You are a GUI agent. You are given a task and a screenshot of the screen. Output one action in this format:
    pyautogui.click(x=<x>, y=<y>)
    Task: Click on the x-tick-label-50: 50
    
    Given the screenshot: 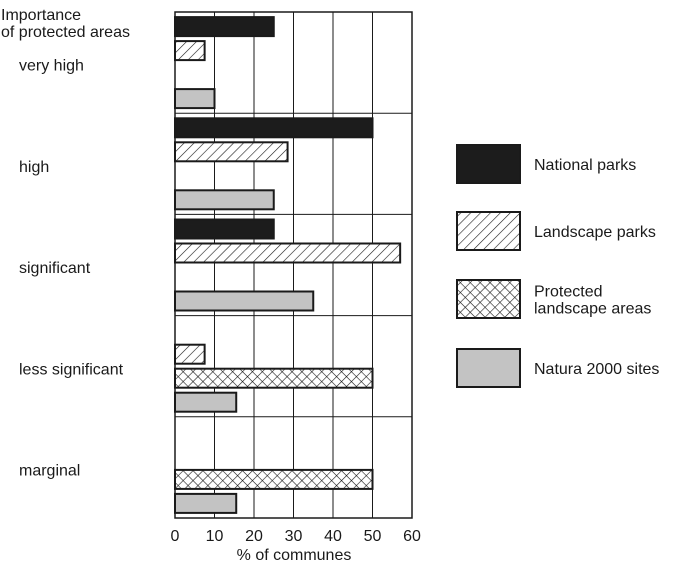 What is the action you would take?
    pyautogui.click(x=373, y=536)
    